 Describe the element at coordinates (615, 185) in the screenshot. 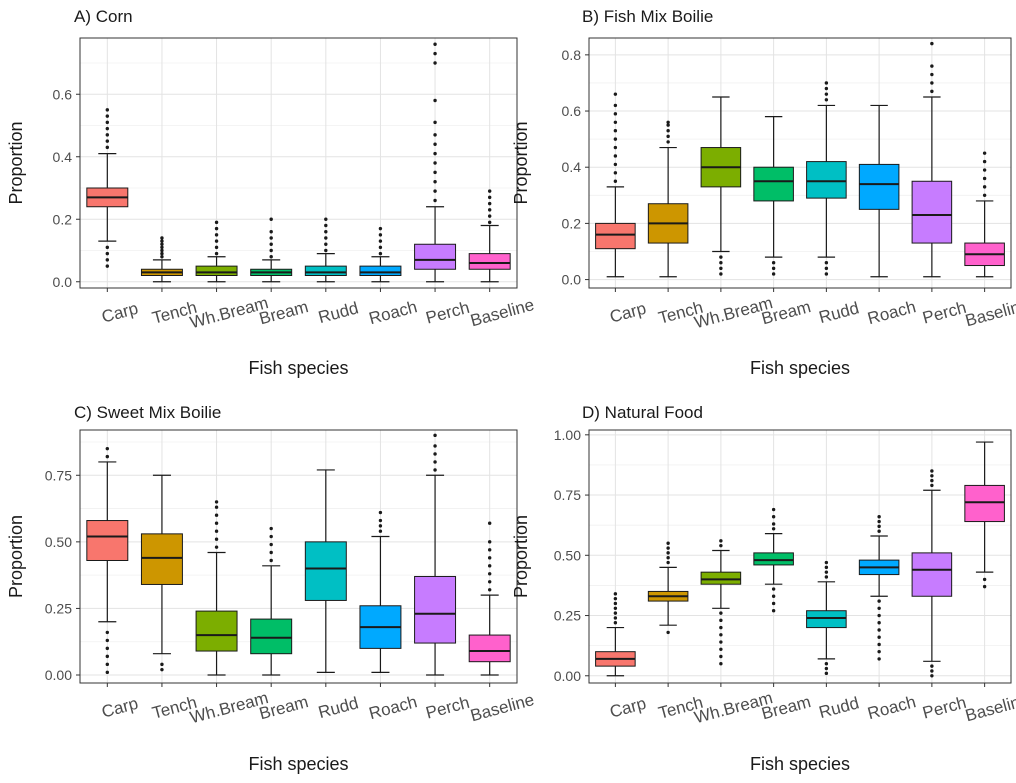

I see `box-carp` at that location.